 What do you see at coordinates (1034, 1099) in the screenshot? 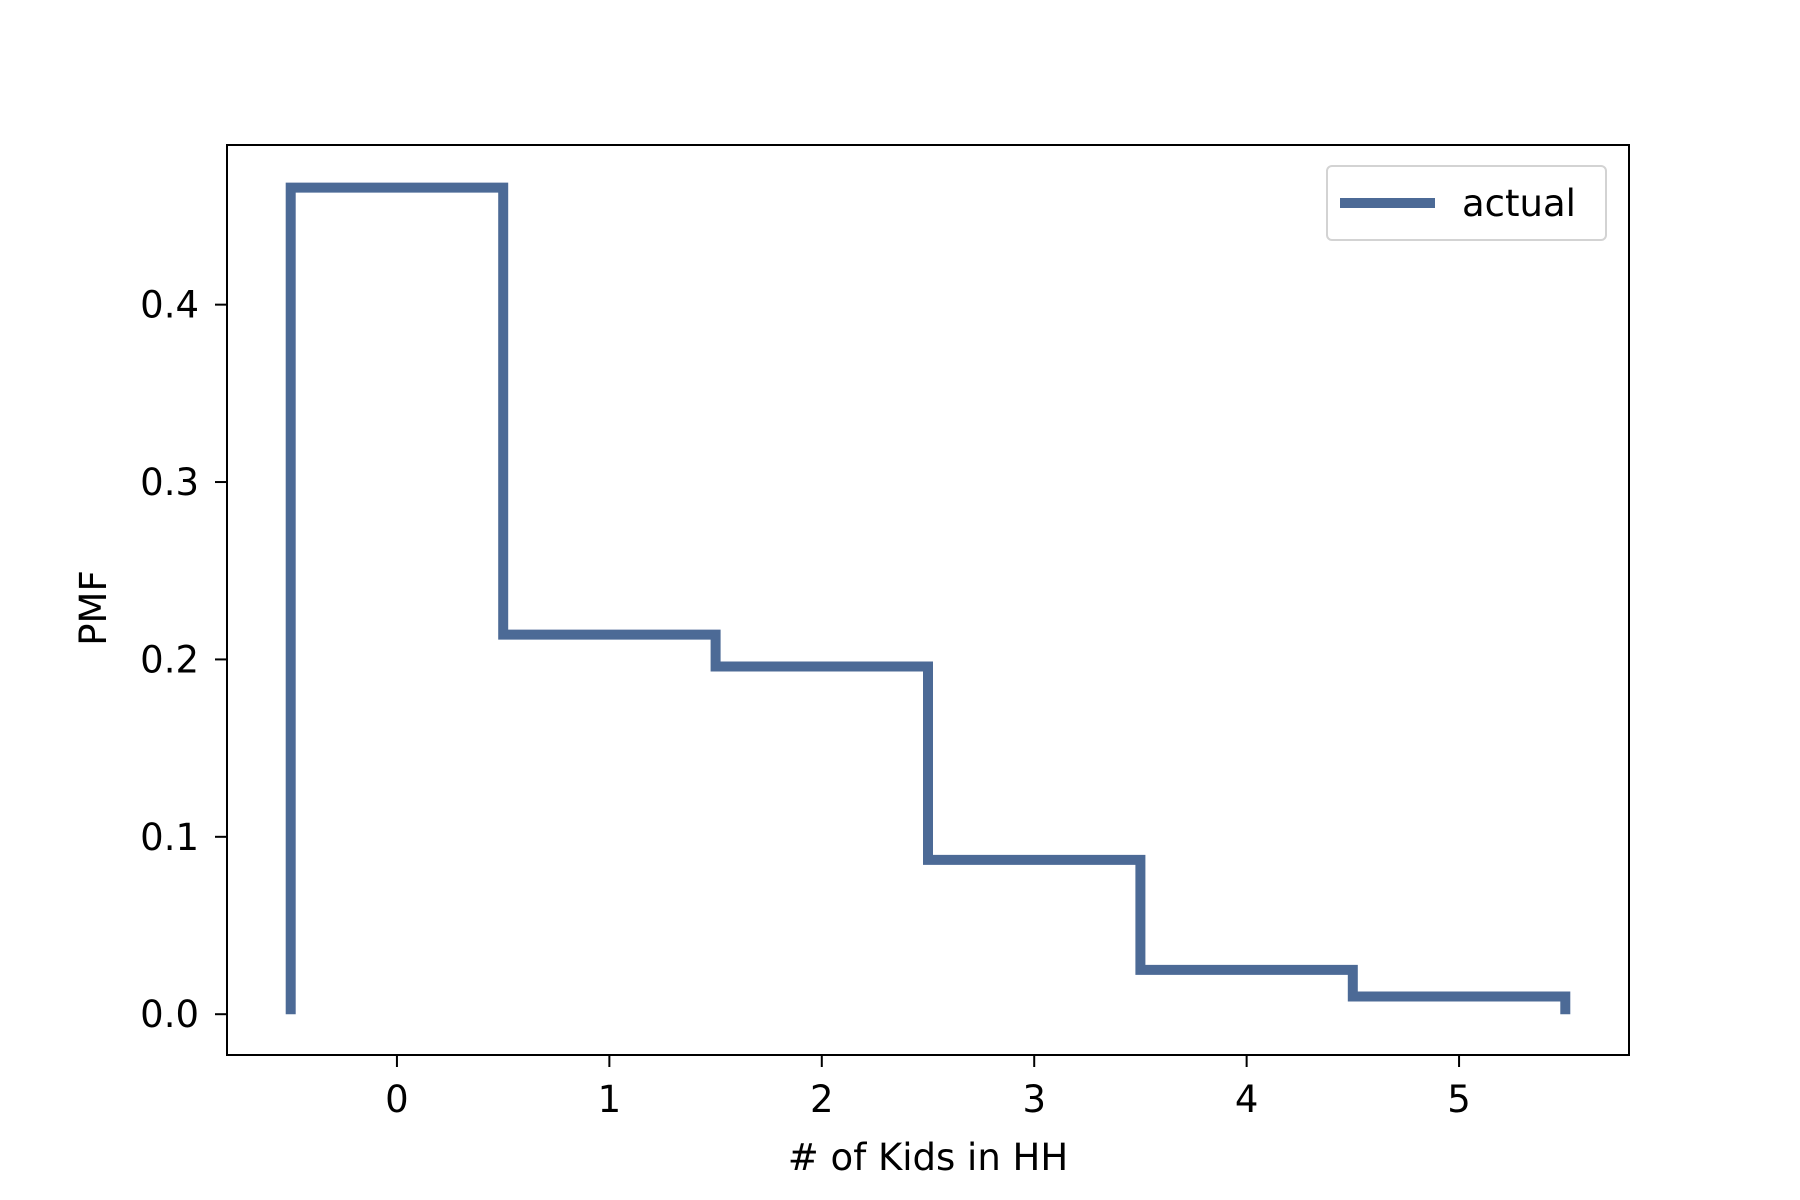
I see `x-tick-label: 3` at bounding box center [1034, 1099].